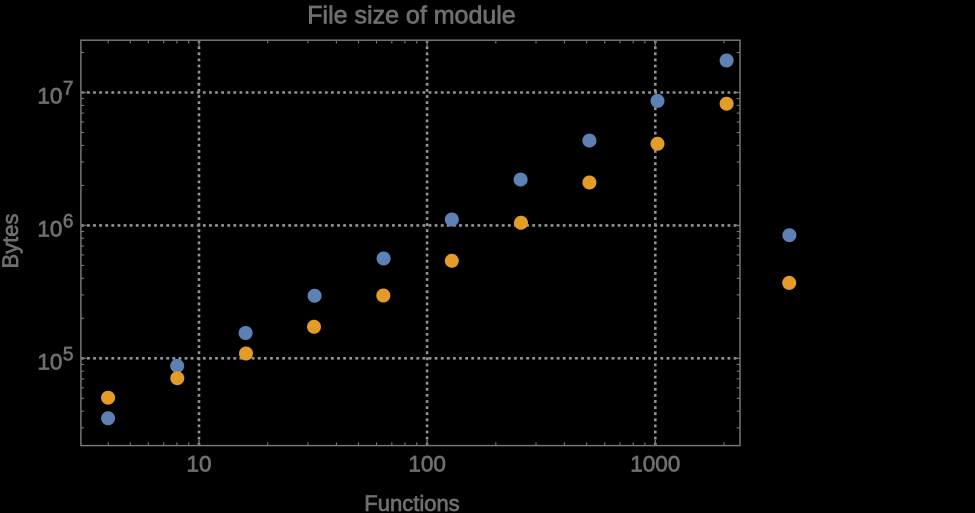 This screenshot has width=975, height=513. Describe the element at coordinates (427, 464) in the screenshot. I see `svg-text: 100` at that location.